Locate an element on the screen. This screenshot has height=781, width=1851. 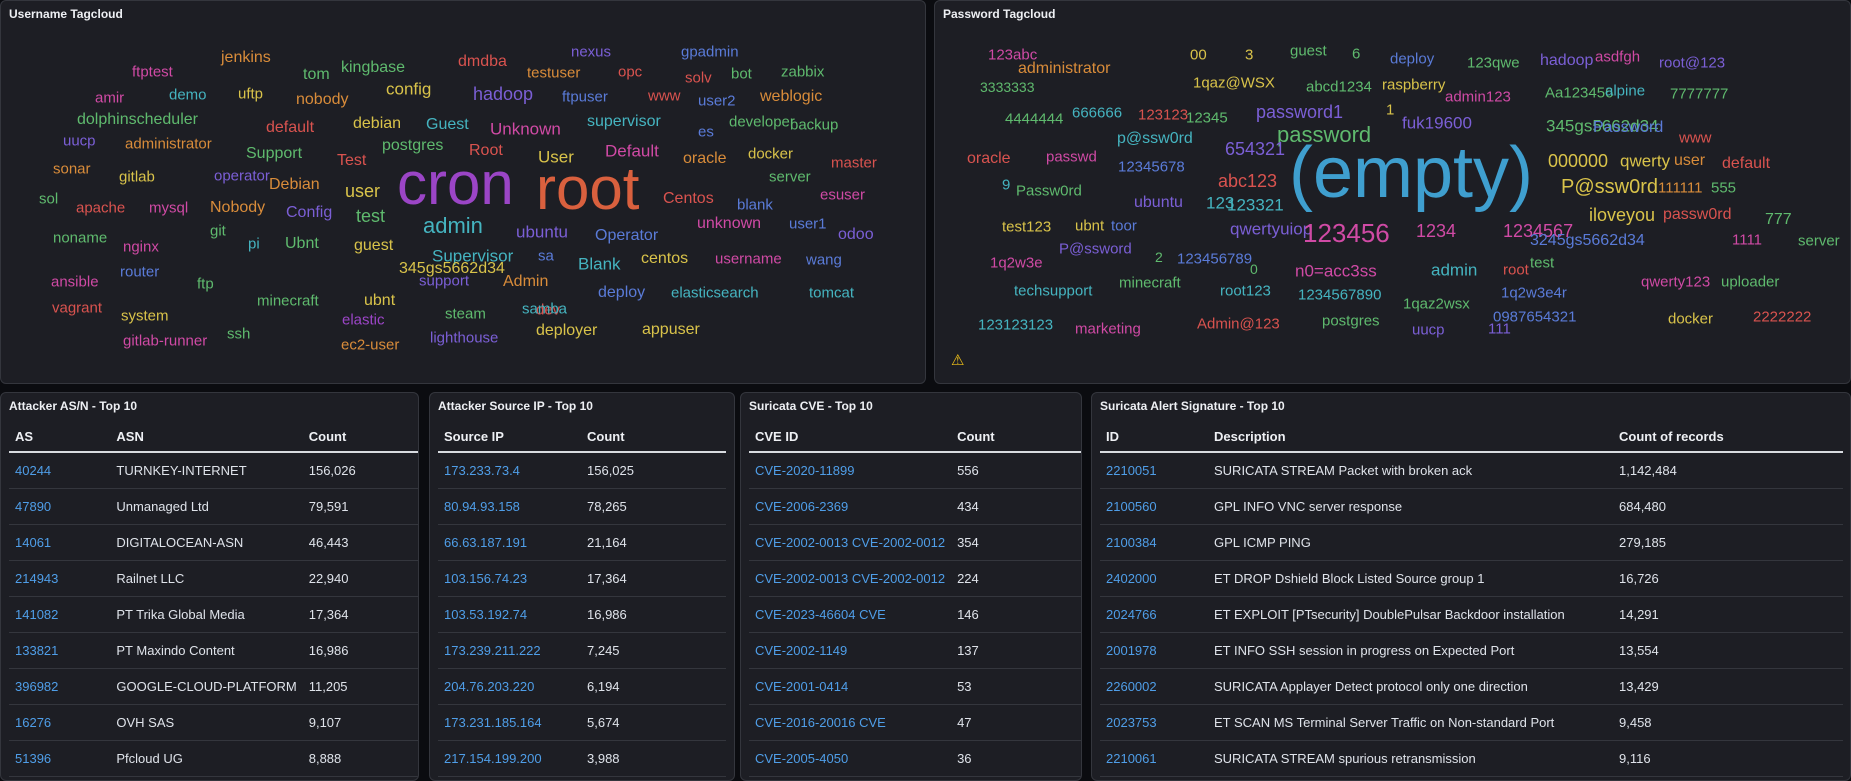
username-word-demo: demo is located at coordinates (188, 95).